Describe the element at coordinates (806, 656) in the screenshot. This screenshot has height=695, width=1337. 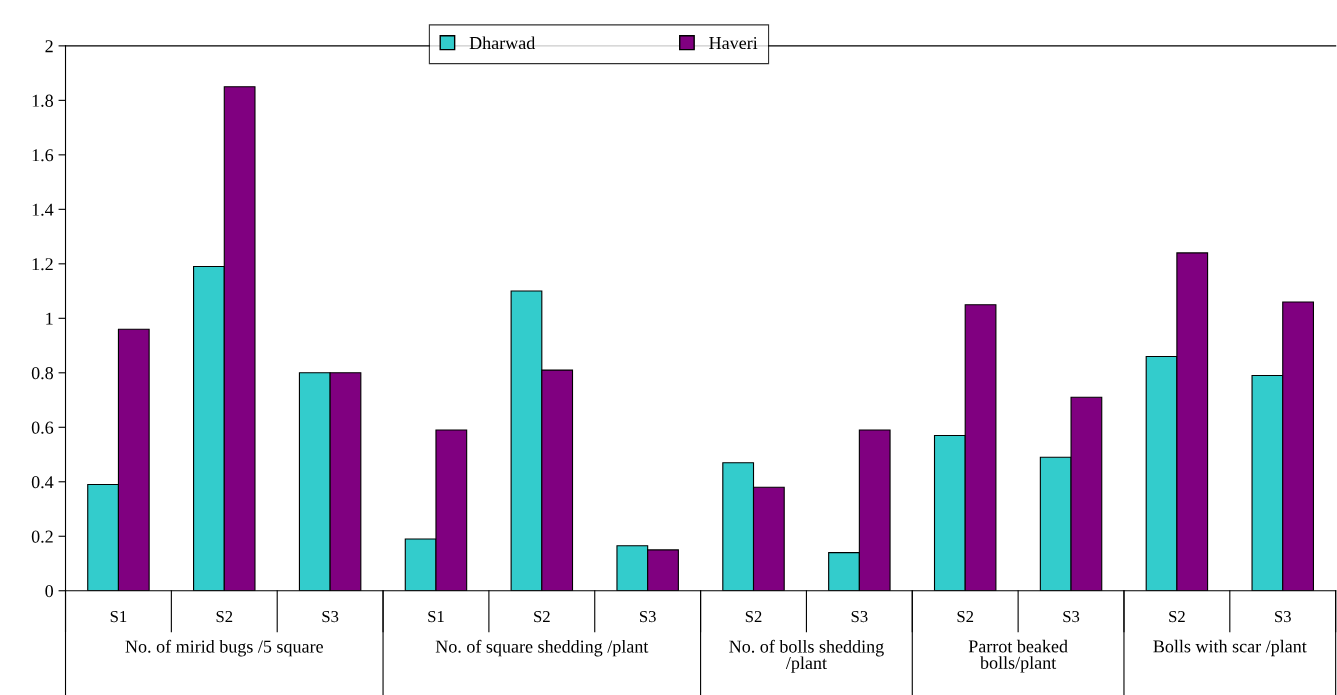
I see `text: No. of bolls shedding /plant` at that location.